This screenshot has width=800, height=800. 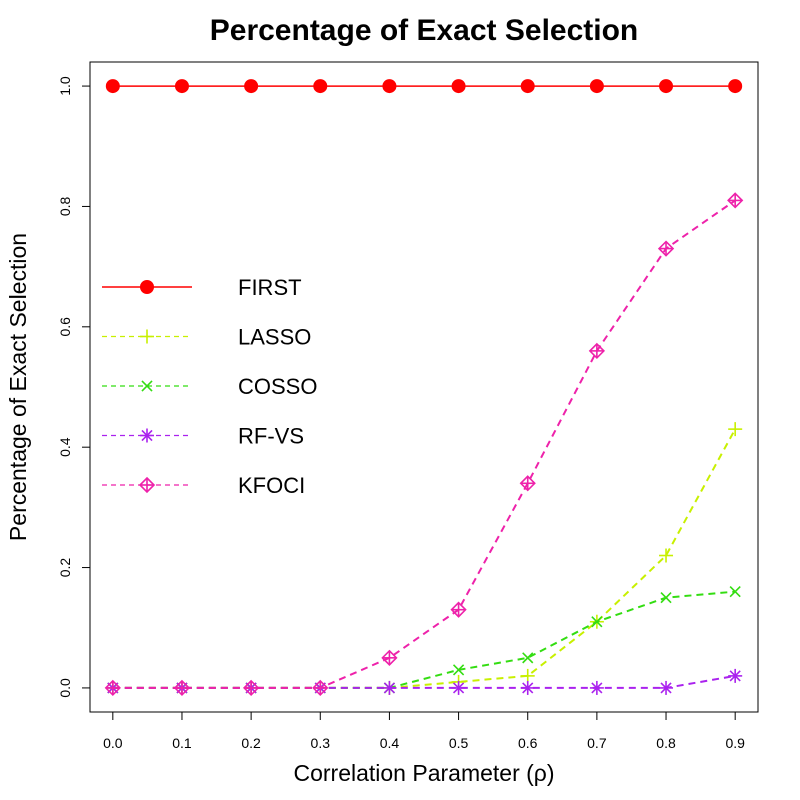 I want to click on y-tick-label: 0.6, so click(x=65, y=327).